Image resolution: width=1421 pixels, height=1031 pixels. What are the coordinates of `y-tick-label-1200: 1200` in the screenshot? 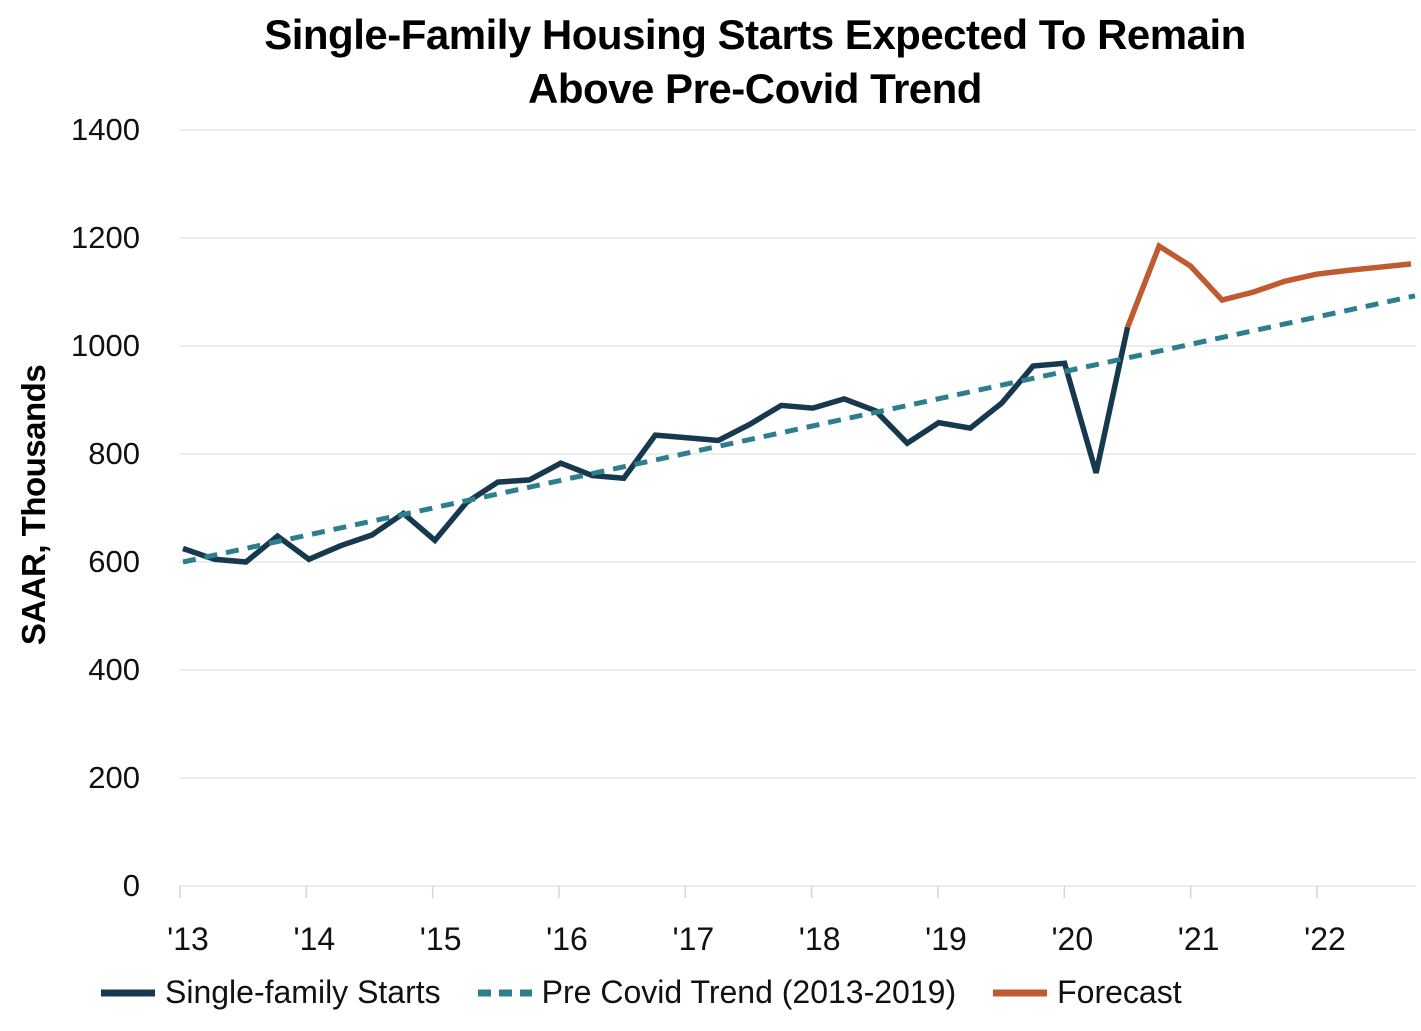 It's located at (105, 237).